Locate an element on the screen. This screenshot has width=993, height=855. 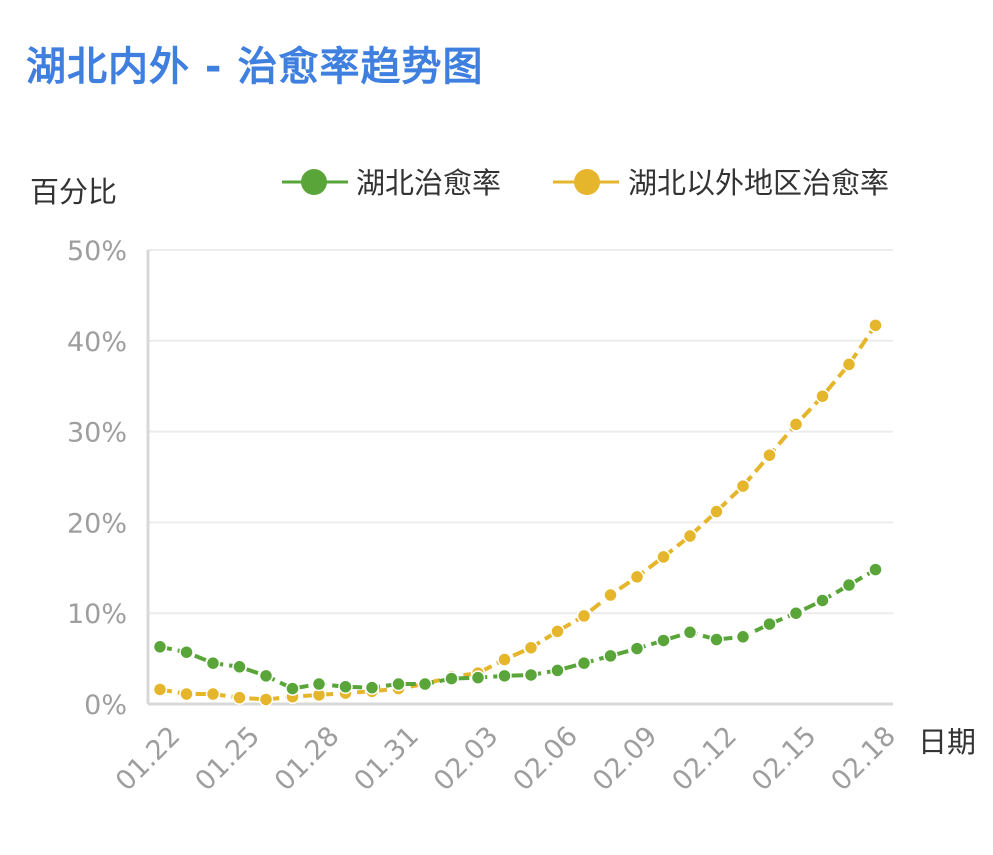
y-tick-label: 50% is located at coordinates (97, 251).